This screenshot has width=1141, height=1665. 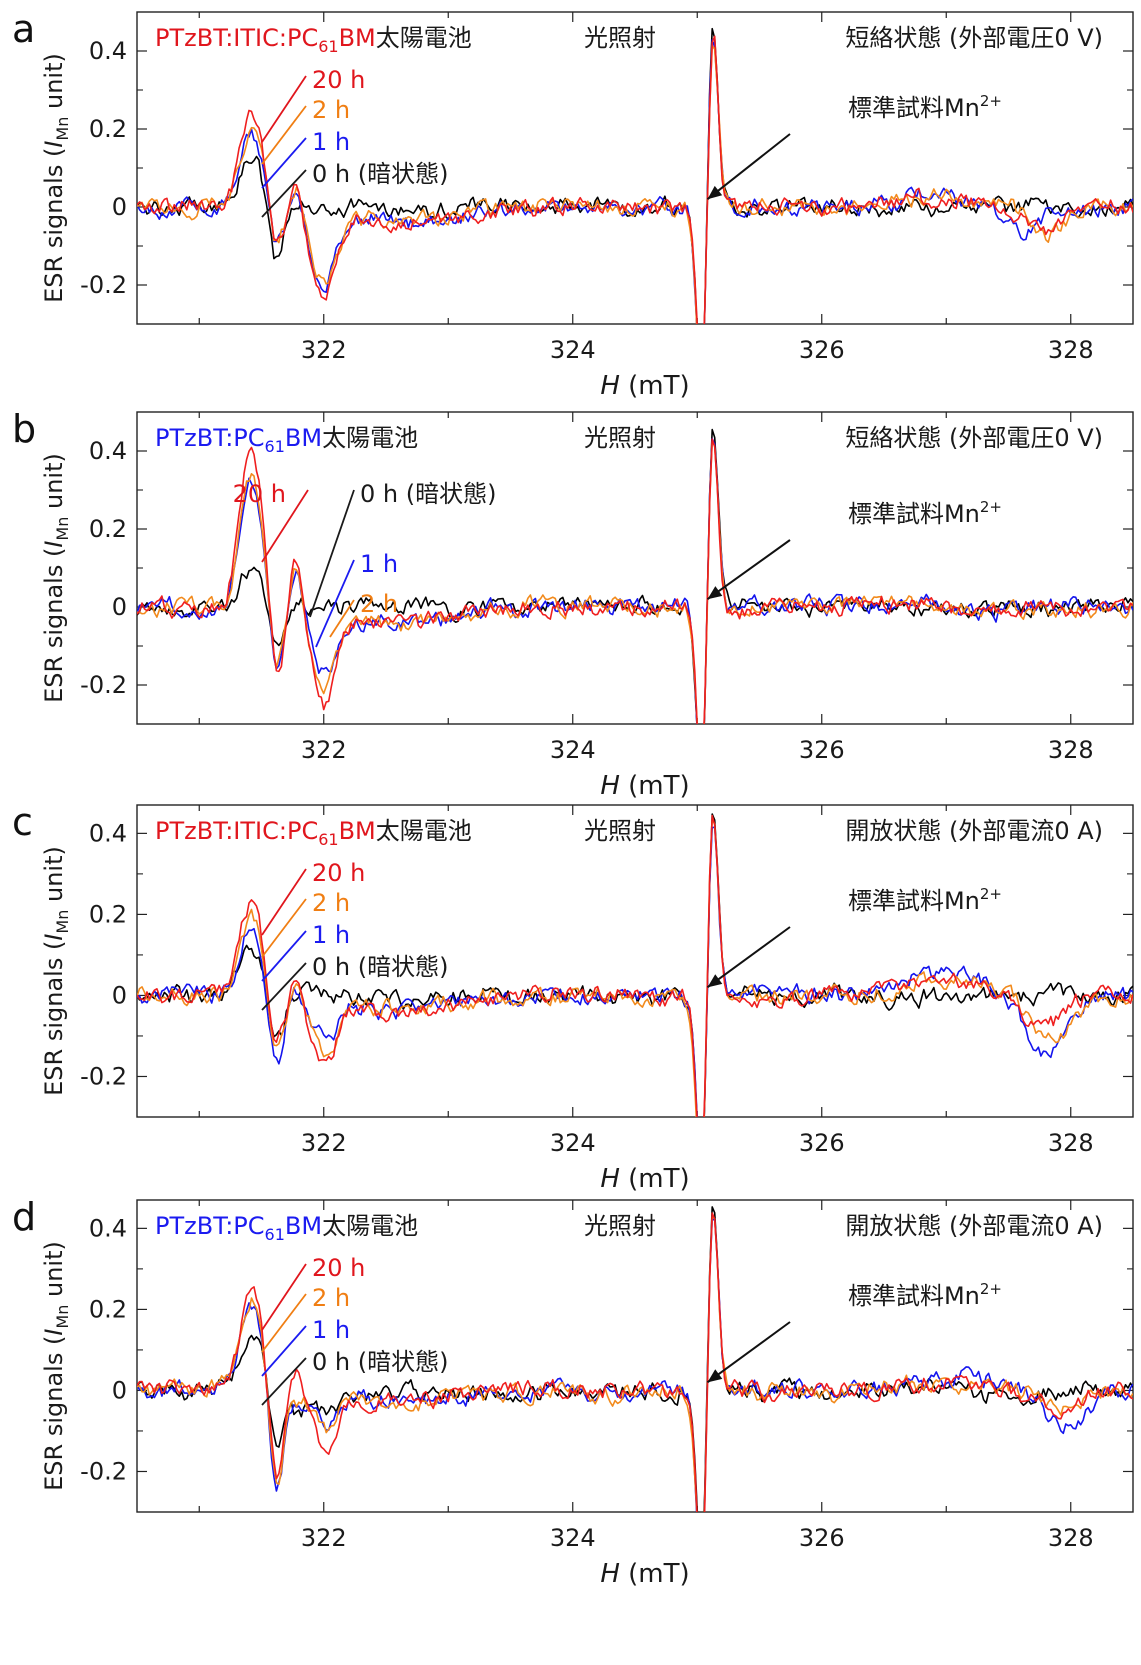 I want to click on panel-letter: a, so click(x=23, y=29).